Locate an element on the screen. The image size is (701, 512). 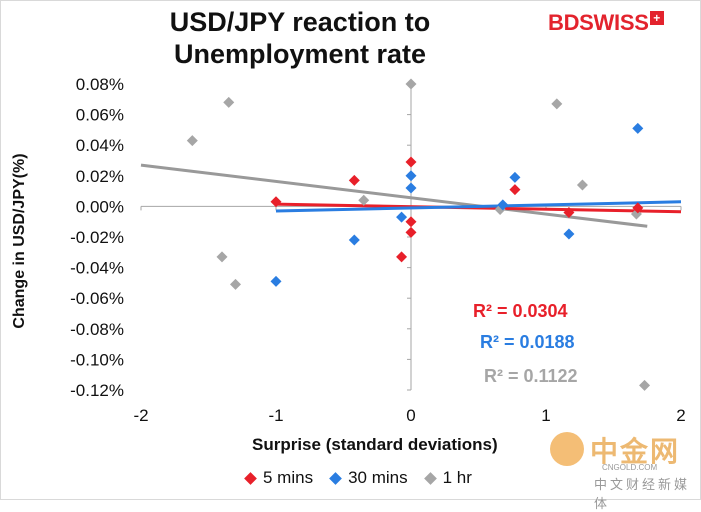
legend-label-30mins: 30 mins is located at coordinates (378, 477).